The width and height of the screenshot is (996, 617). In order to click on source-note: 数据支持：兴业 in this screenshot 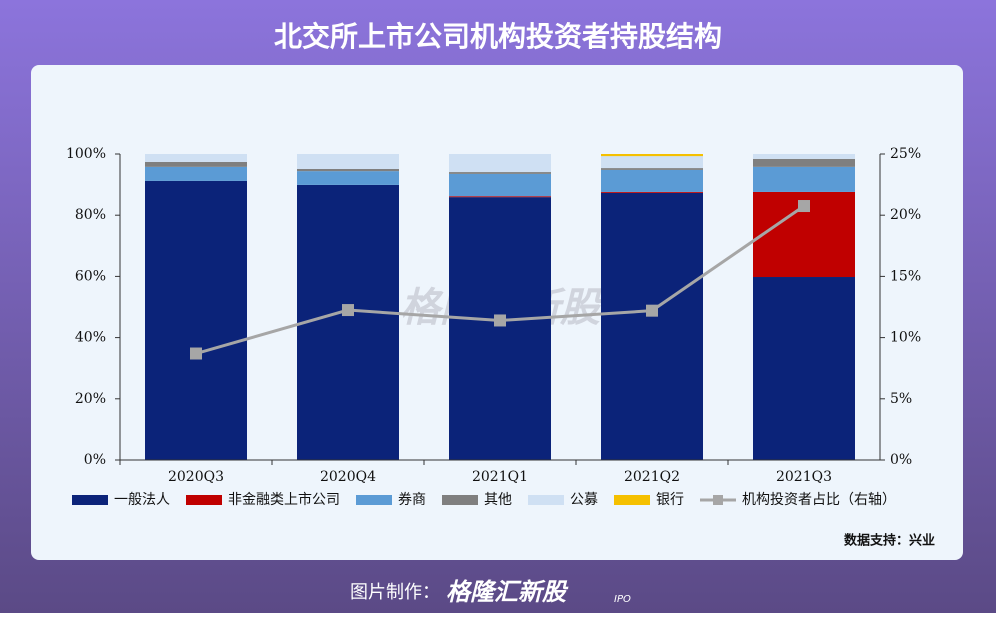, I will do `click(889, 541)`.